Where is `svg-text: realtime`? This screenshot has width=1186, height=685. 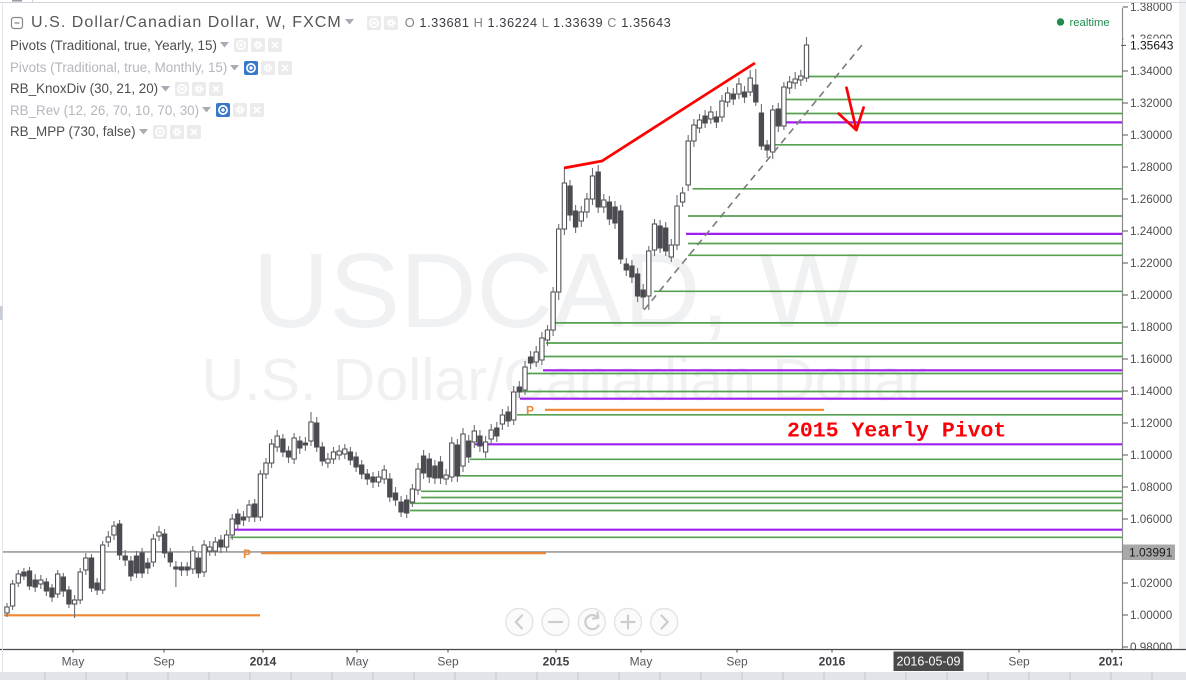 svg-text: realtime is located at coordinates (1090, 23).